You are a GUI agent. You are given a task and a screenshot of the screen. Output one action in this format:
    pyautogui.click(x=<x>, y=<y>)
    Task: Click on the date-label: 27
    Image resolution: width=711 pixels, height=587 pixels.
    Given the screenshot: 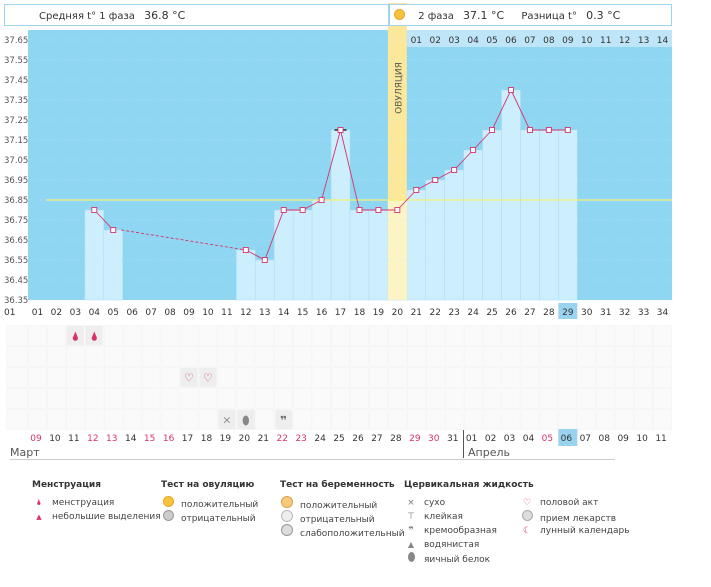 What is the action you would take?
    pyautogui.click(x=376, y=439)
    